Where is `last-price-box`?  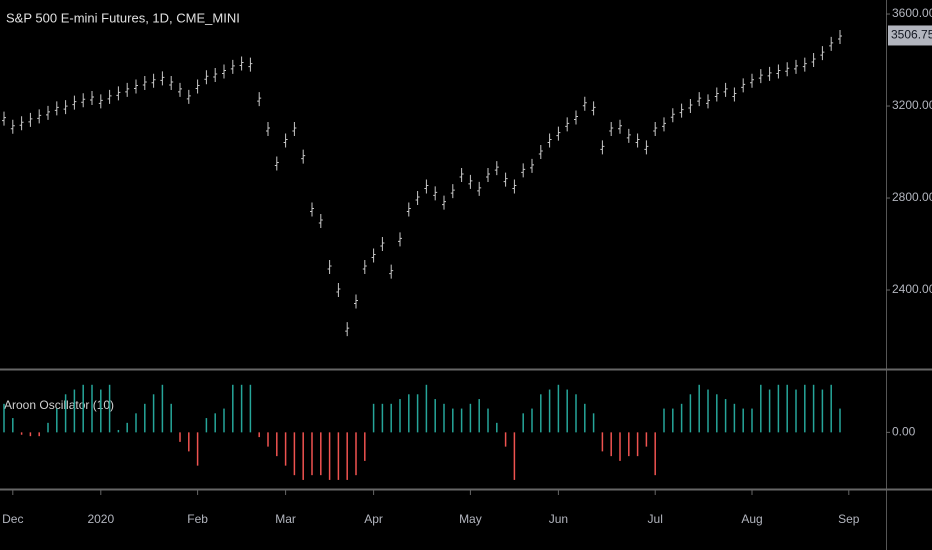
last-price-box is located at coordinates (910, 35).